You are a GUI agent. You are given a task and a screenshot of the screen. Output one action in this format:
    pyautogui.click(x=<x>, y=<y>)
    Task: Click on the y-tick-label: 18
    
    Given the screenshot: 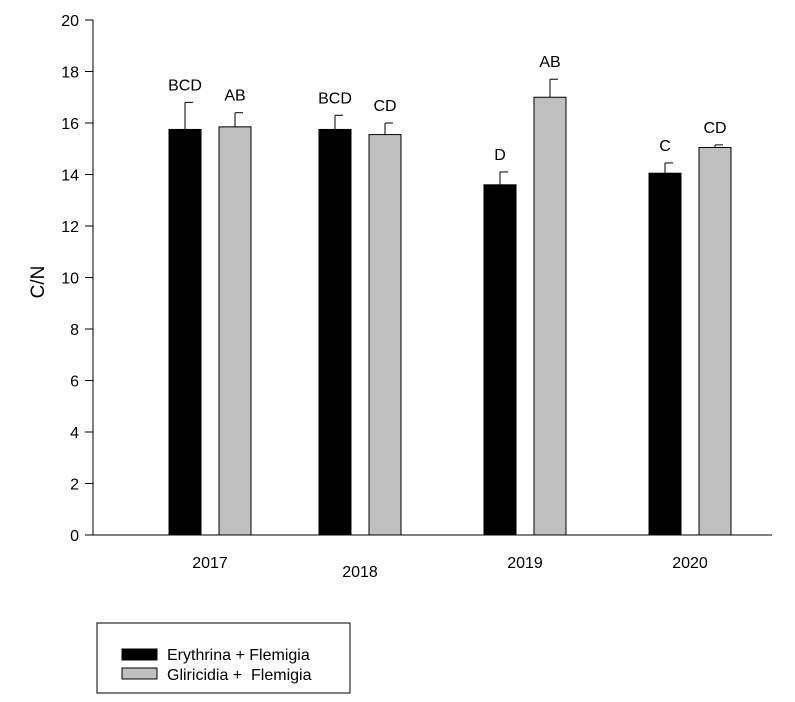 What is the action you would take?
    pyautogui.click(x=70, y=73)
    